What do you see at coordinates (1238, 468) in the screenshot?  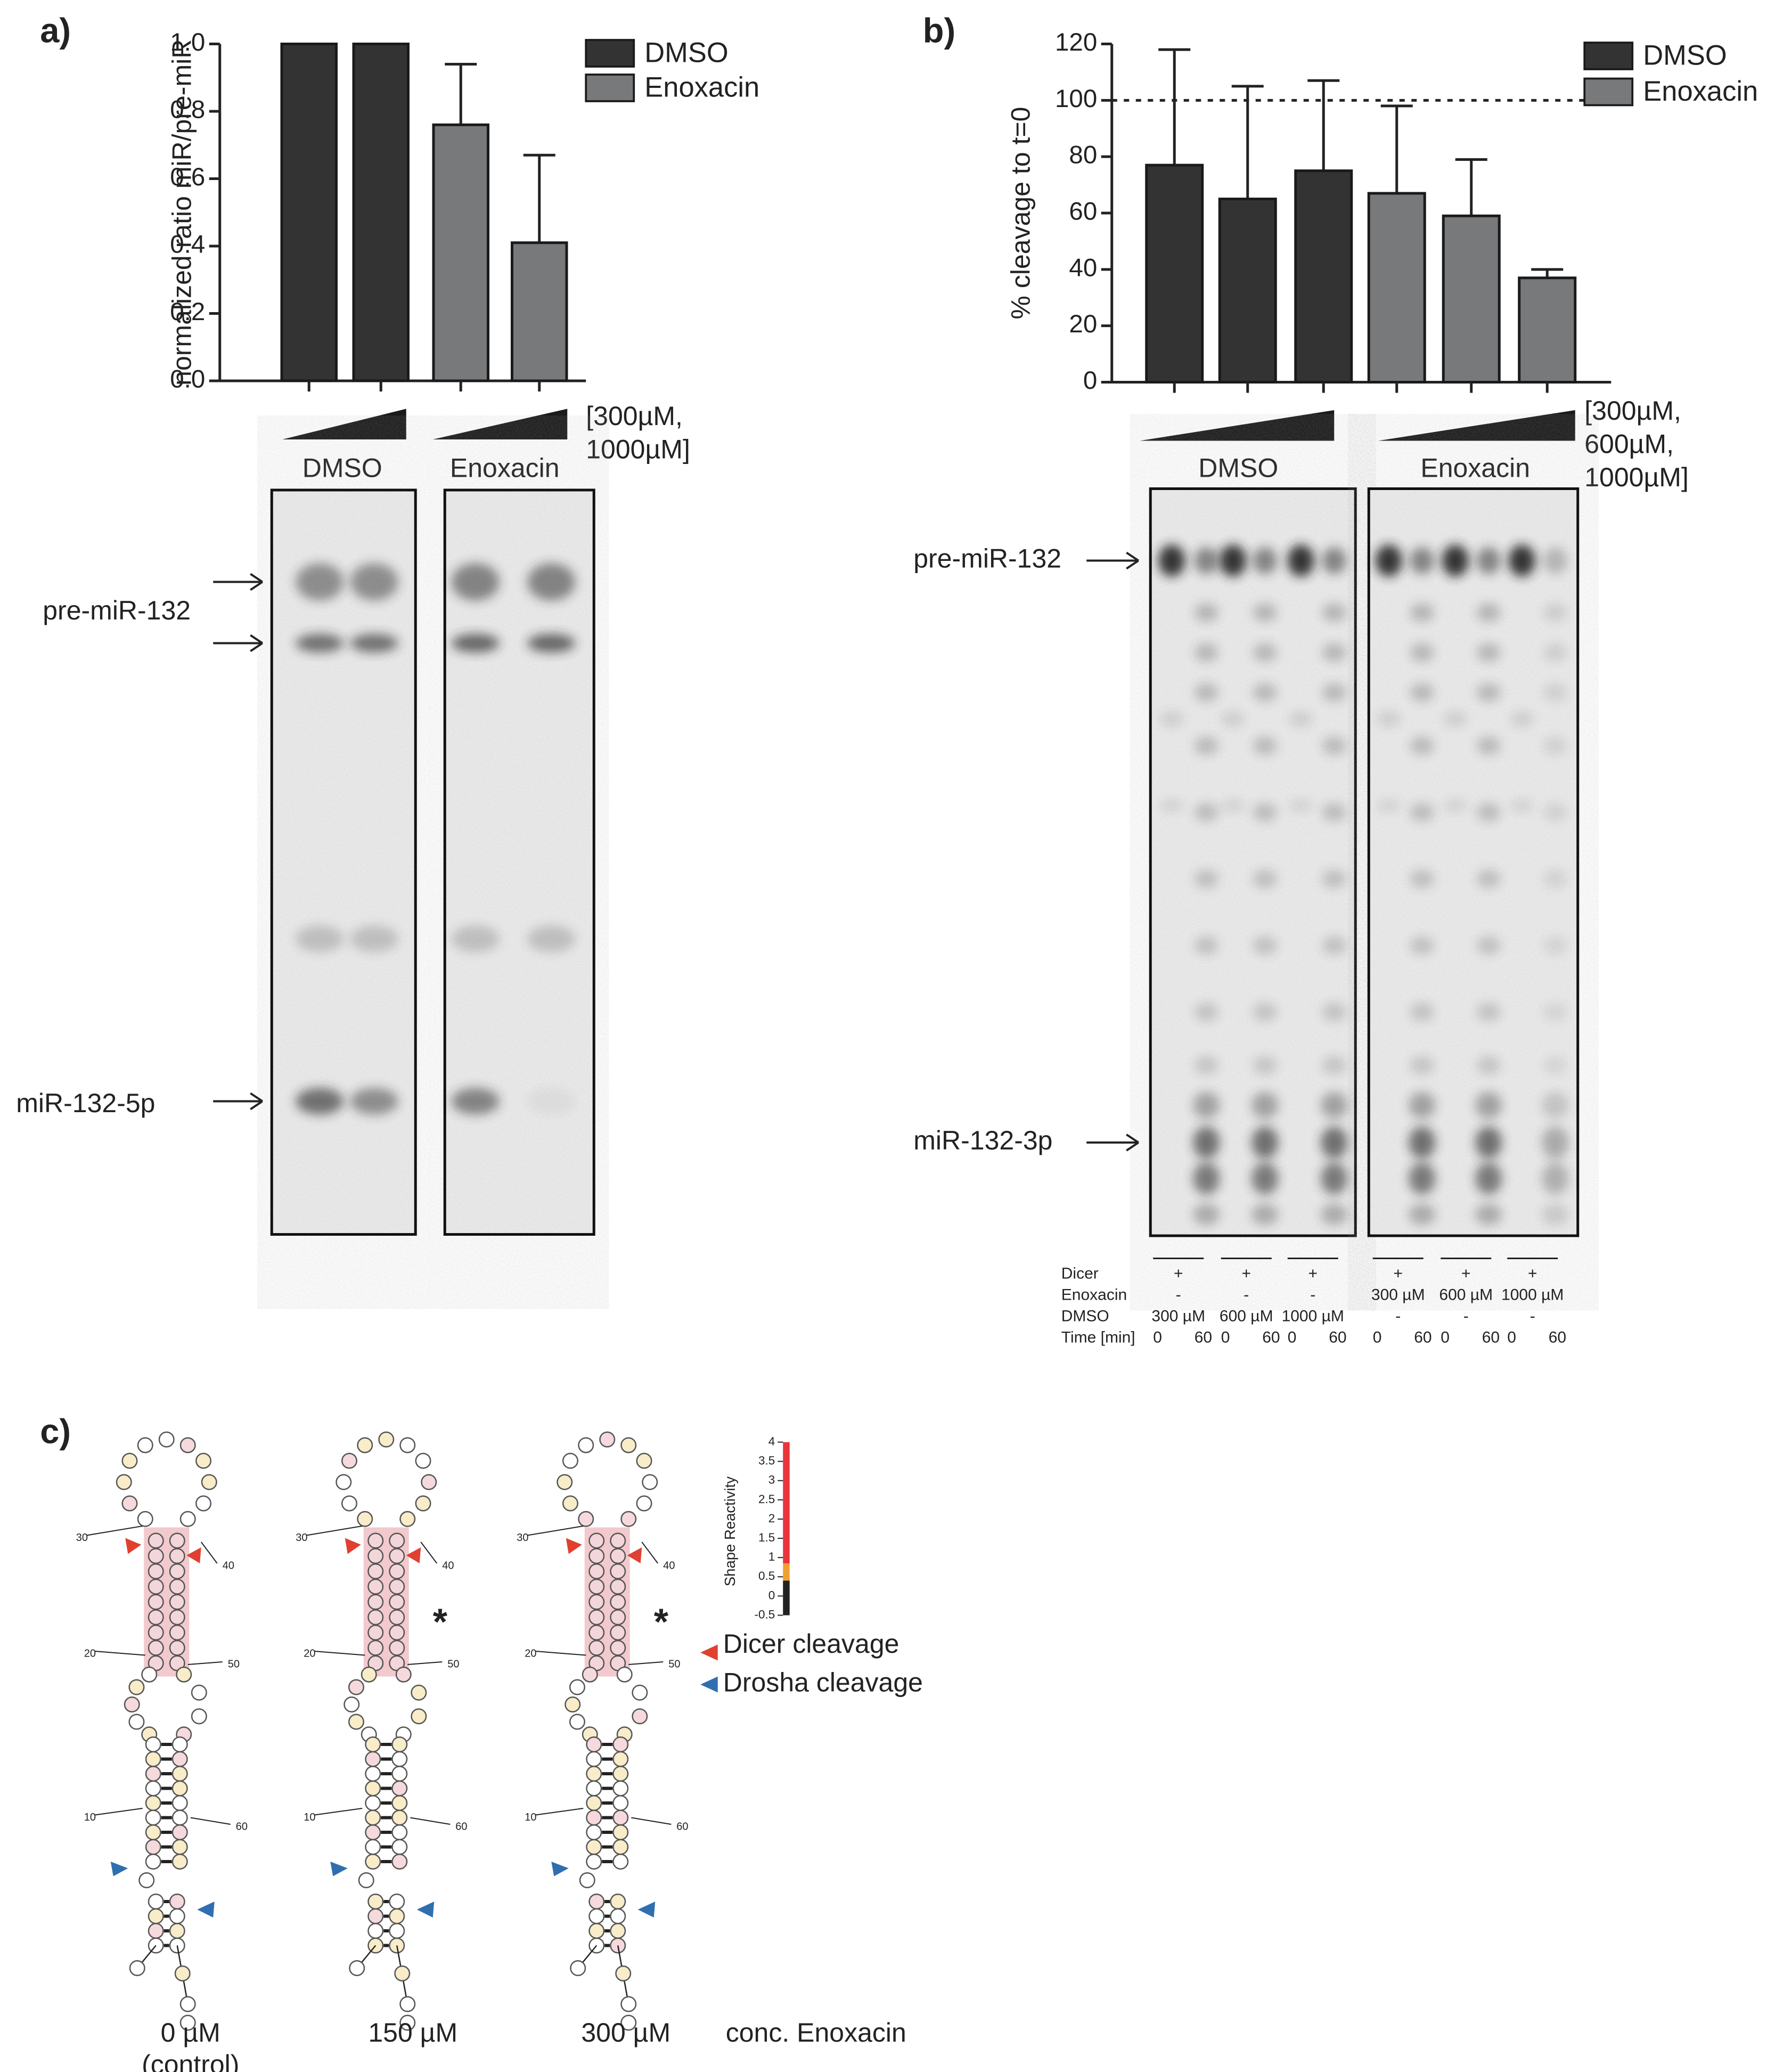 I see `group-label: DMSO` at bounding box center [1238, 468].